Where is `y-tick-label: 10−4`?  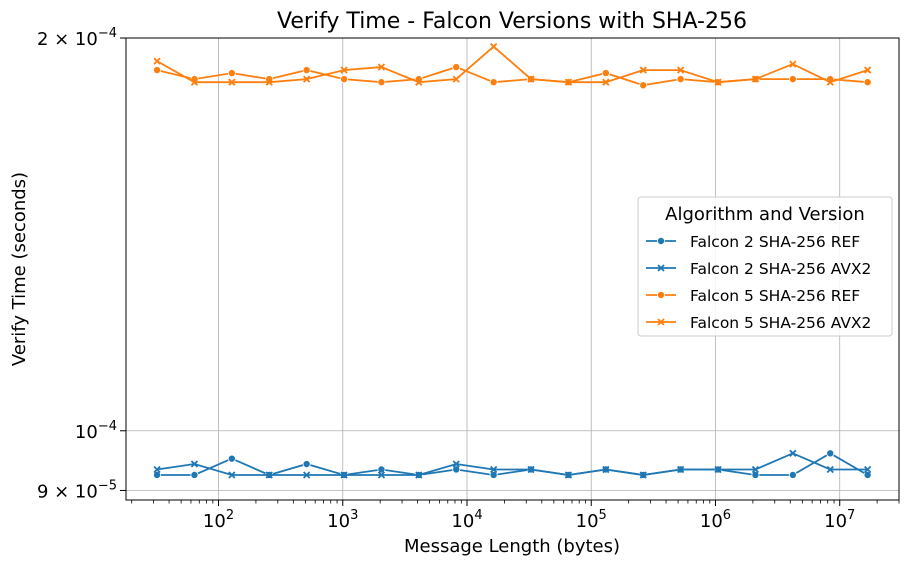 y-tick-label: 10−4 is located at coordinates (96, 431).